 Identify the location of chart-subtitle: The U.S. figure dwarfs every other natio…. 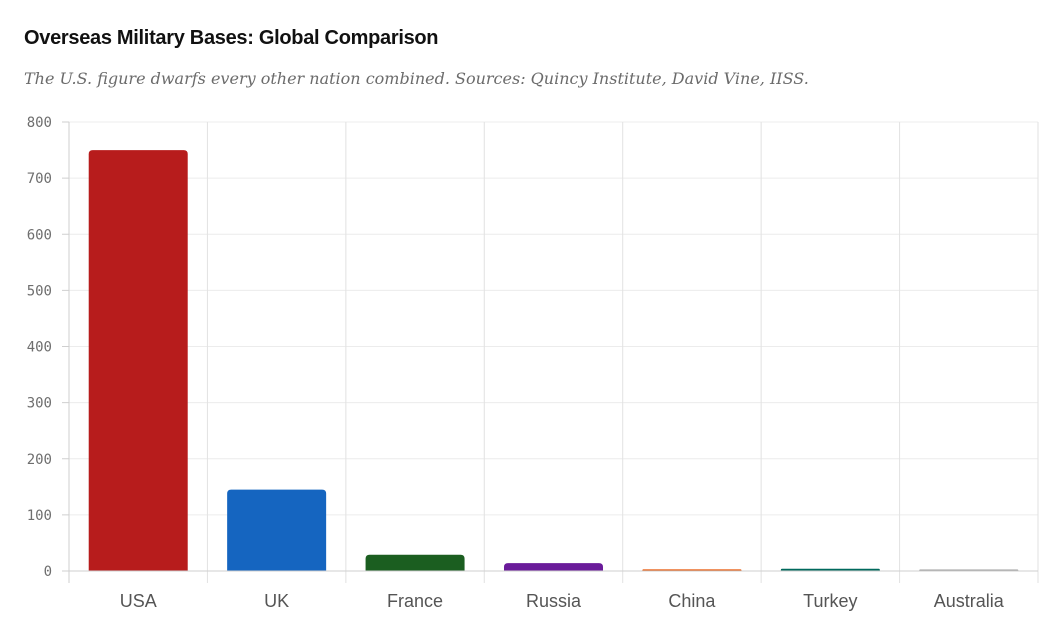
(416, 78).